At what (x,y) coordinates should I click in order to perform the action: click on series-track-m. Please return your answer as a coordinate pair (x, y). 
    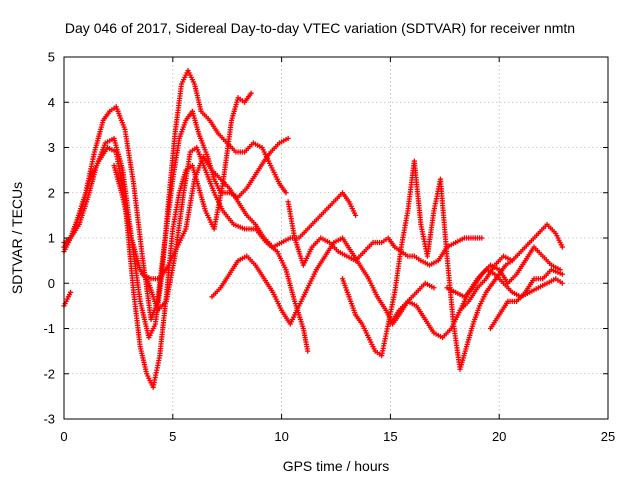
    Looking at the image, I should click on (526, 299).